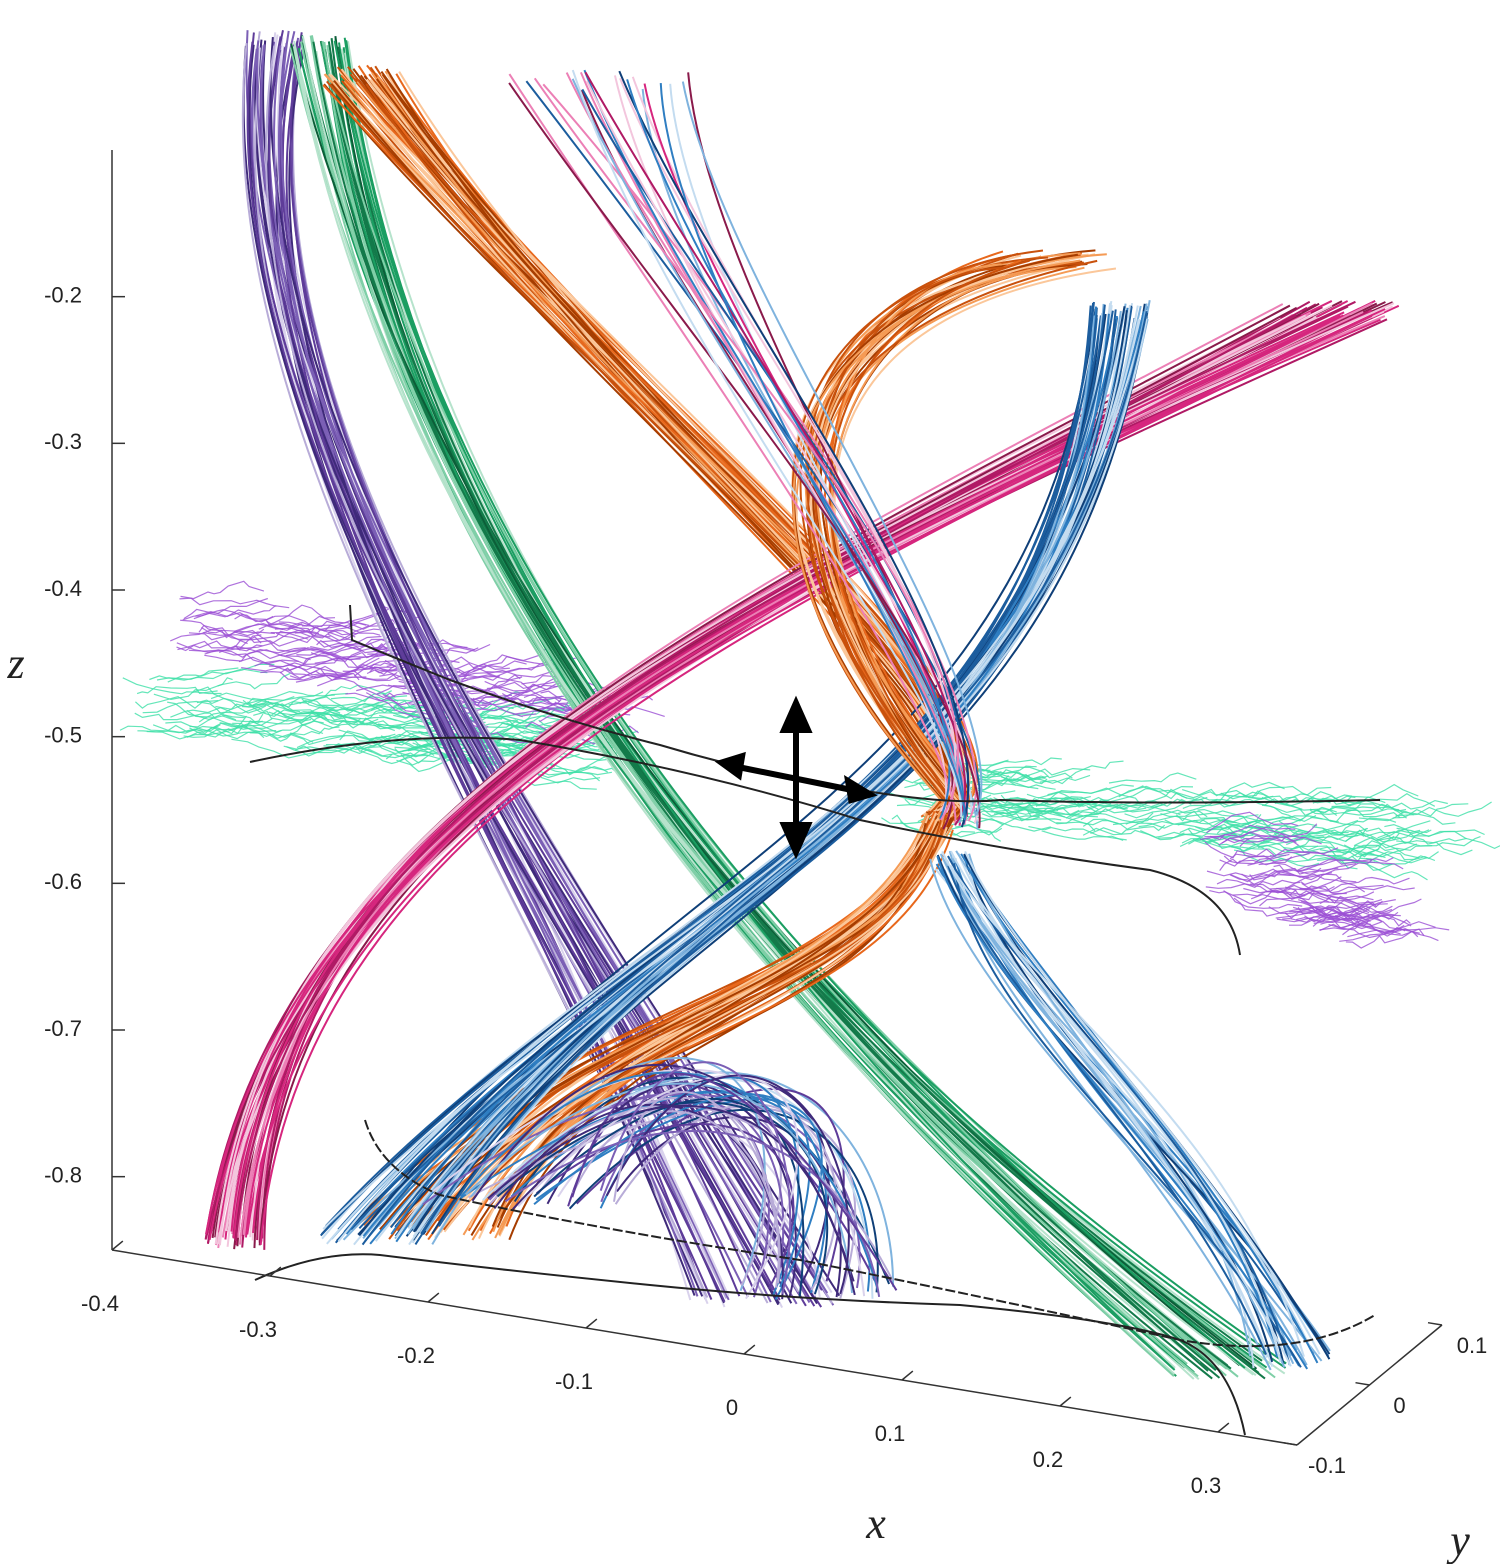 The image size is (1500, 1564). Describe the element at coordinates (796, 777) in the screenshot. I see `arrows` at that location.